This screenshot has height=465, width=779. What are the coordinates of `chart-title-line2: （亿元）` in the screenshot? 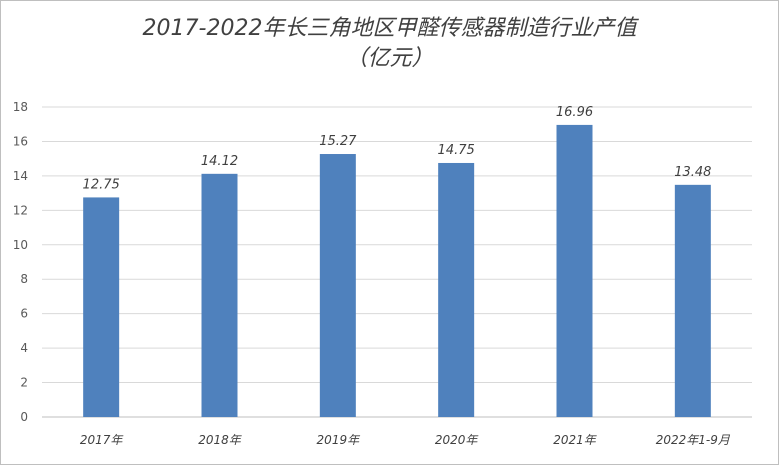 It's located at (389, 58).